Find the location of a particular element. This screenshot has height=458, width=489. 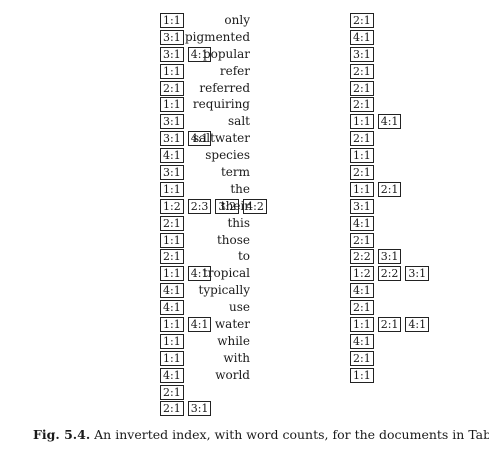

index-term: popular is located at coordinates (226, 53).